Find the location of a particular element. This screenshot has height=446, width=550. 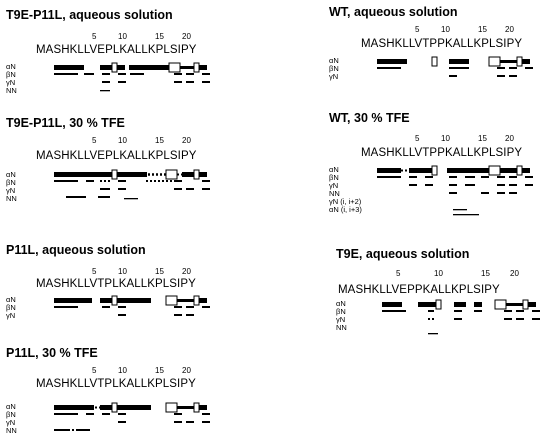

panel-title: P11L, 30 % TFE is located at coordinates (52, 353).